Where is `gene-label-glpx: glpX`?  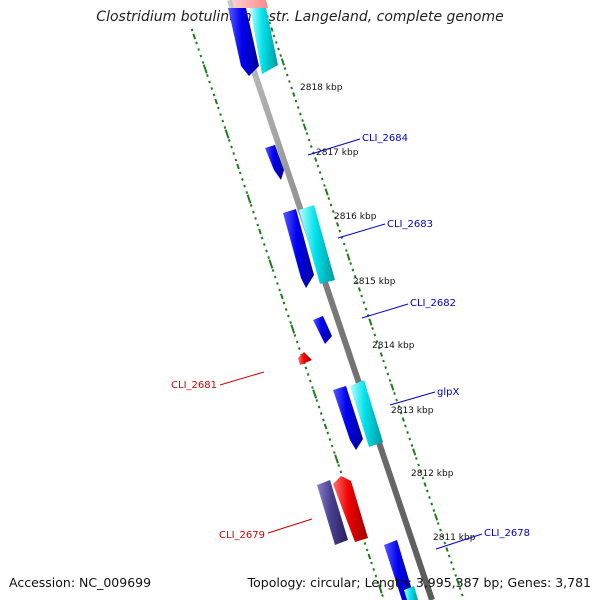
gene-label-glpx: glpX is located at coordinates (448, 392).